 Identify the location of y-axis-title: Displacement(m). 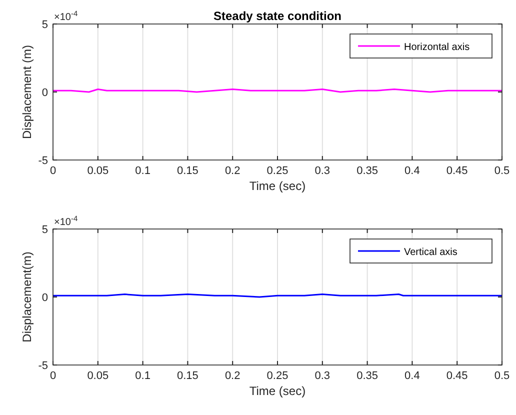
(27, 297).